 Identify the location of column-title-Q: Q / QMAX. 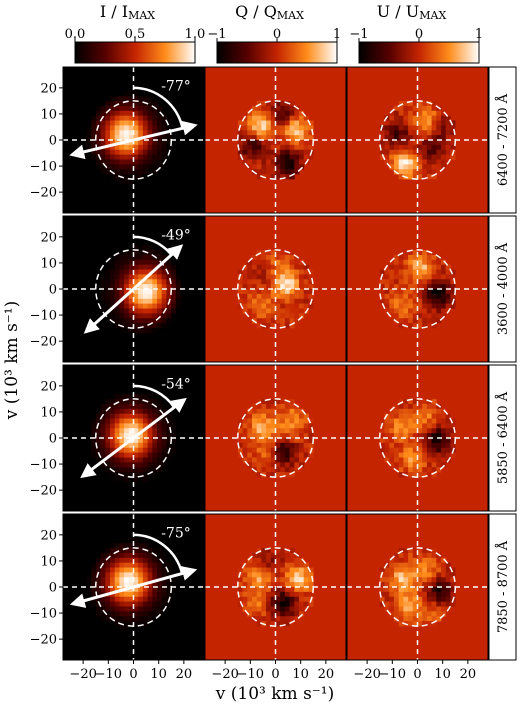
(269, 12).